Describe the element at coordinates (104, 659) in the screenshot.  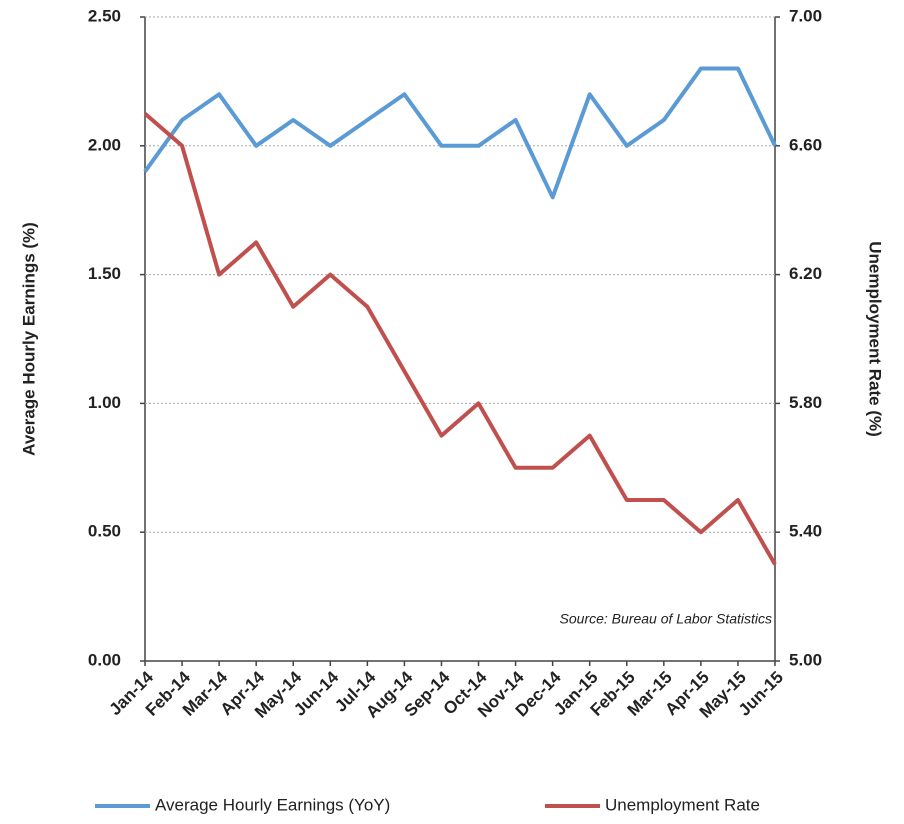
I see `y-tick-label: 0.00` at that location.